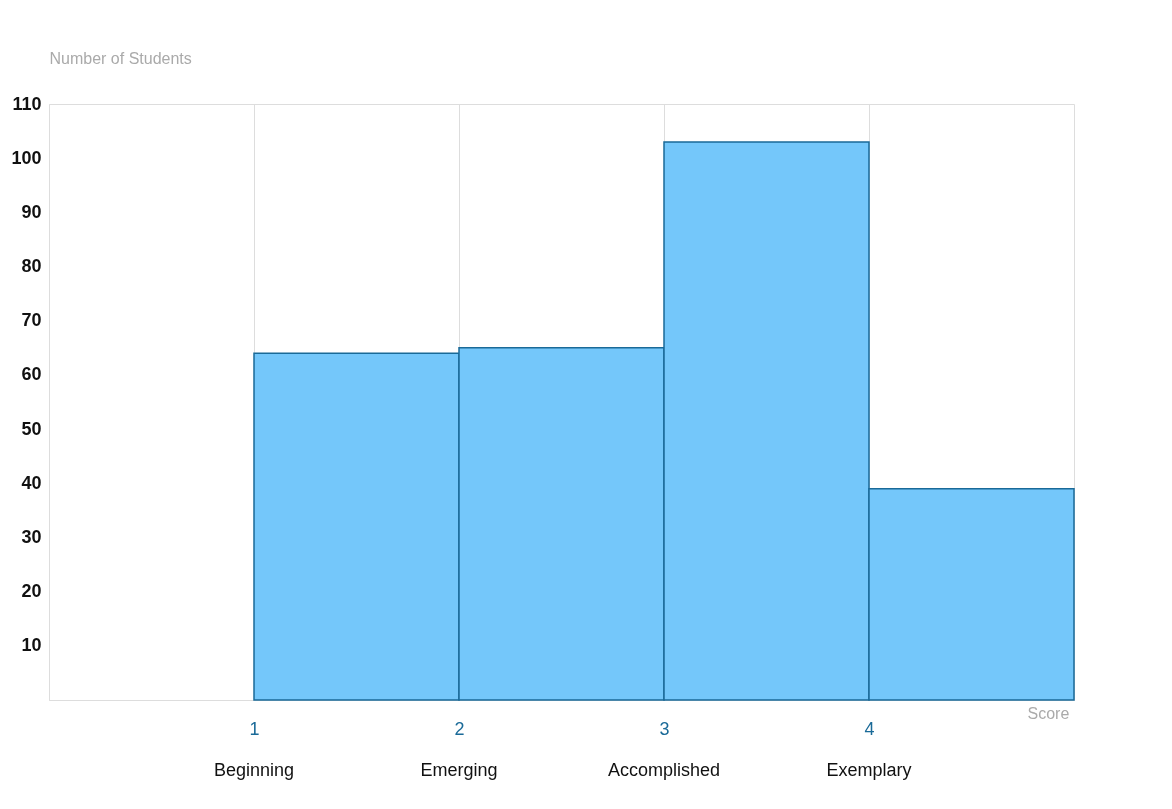 This screenshot has height=809, width=1172. Describe the element at coordinates (31, 591) in the screenshot. I see `y-tick-label: 20` at that location.